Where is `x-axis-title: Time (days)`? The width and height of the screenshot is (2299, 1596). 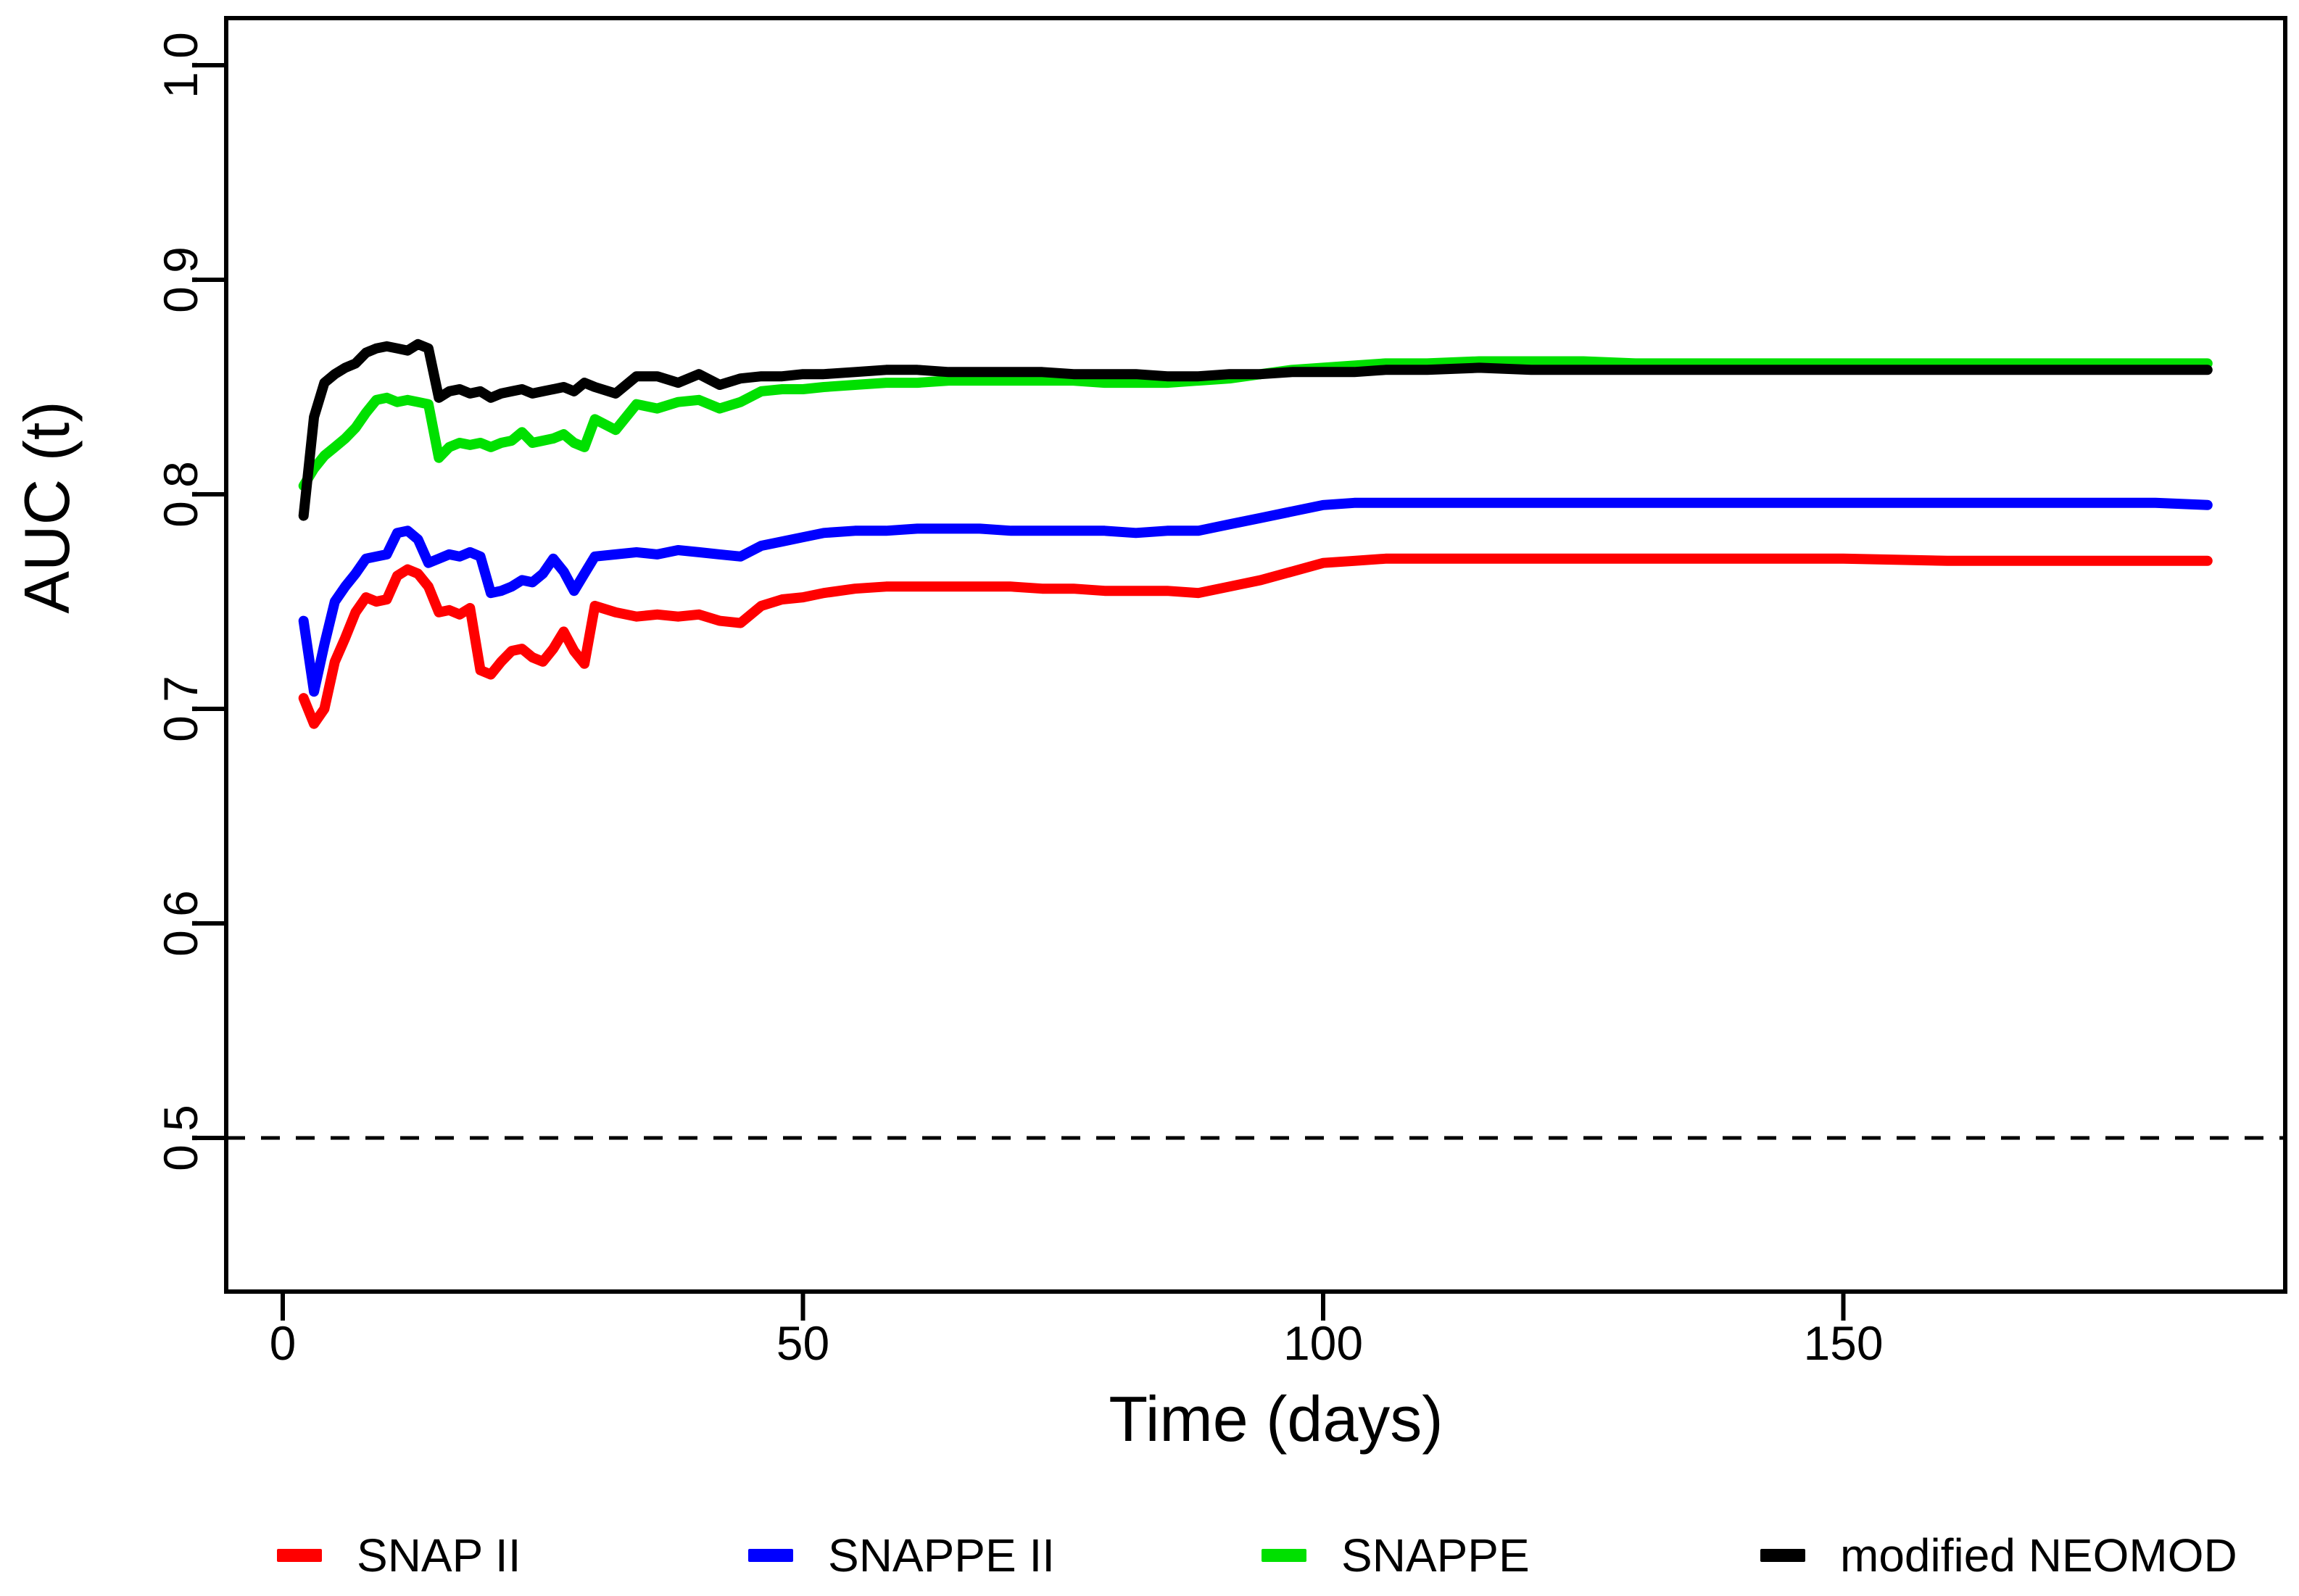
x-axis-title: Time (days) is located at coordinates (1276, 1419).